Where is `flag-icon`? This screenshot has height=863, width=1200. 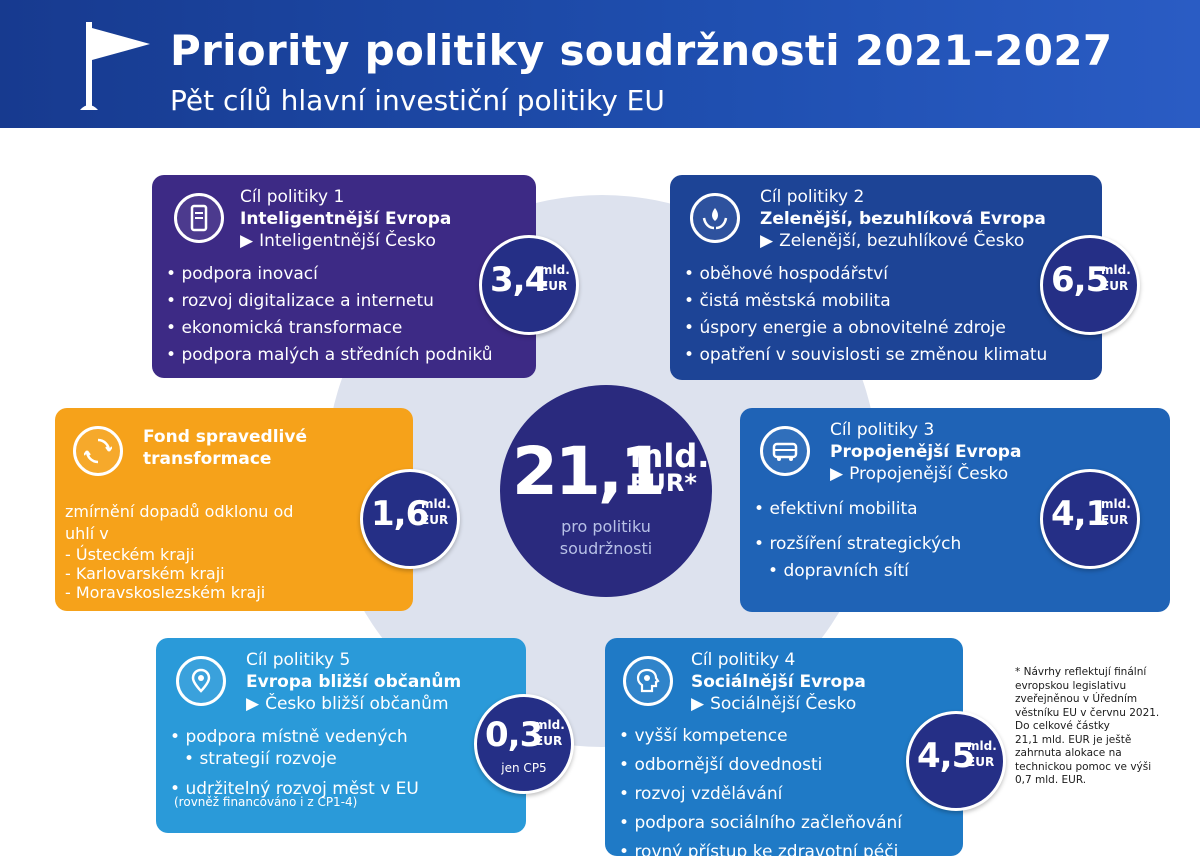 flag-icon is located at coordinates (115, 66).